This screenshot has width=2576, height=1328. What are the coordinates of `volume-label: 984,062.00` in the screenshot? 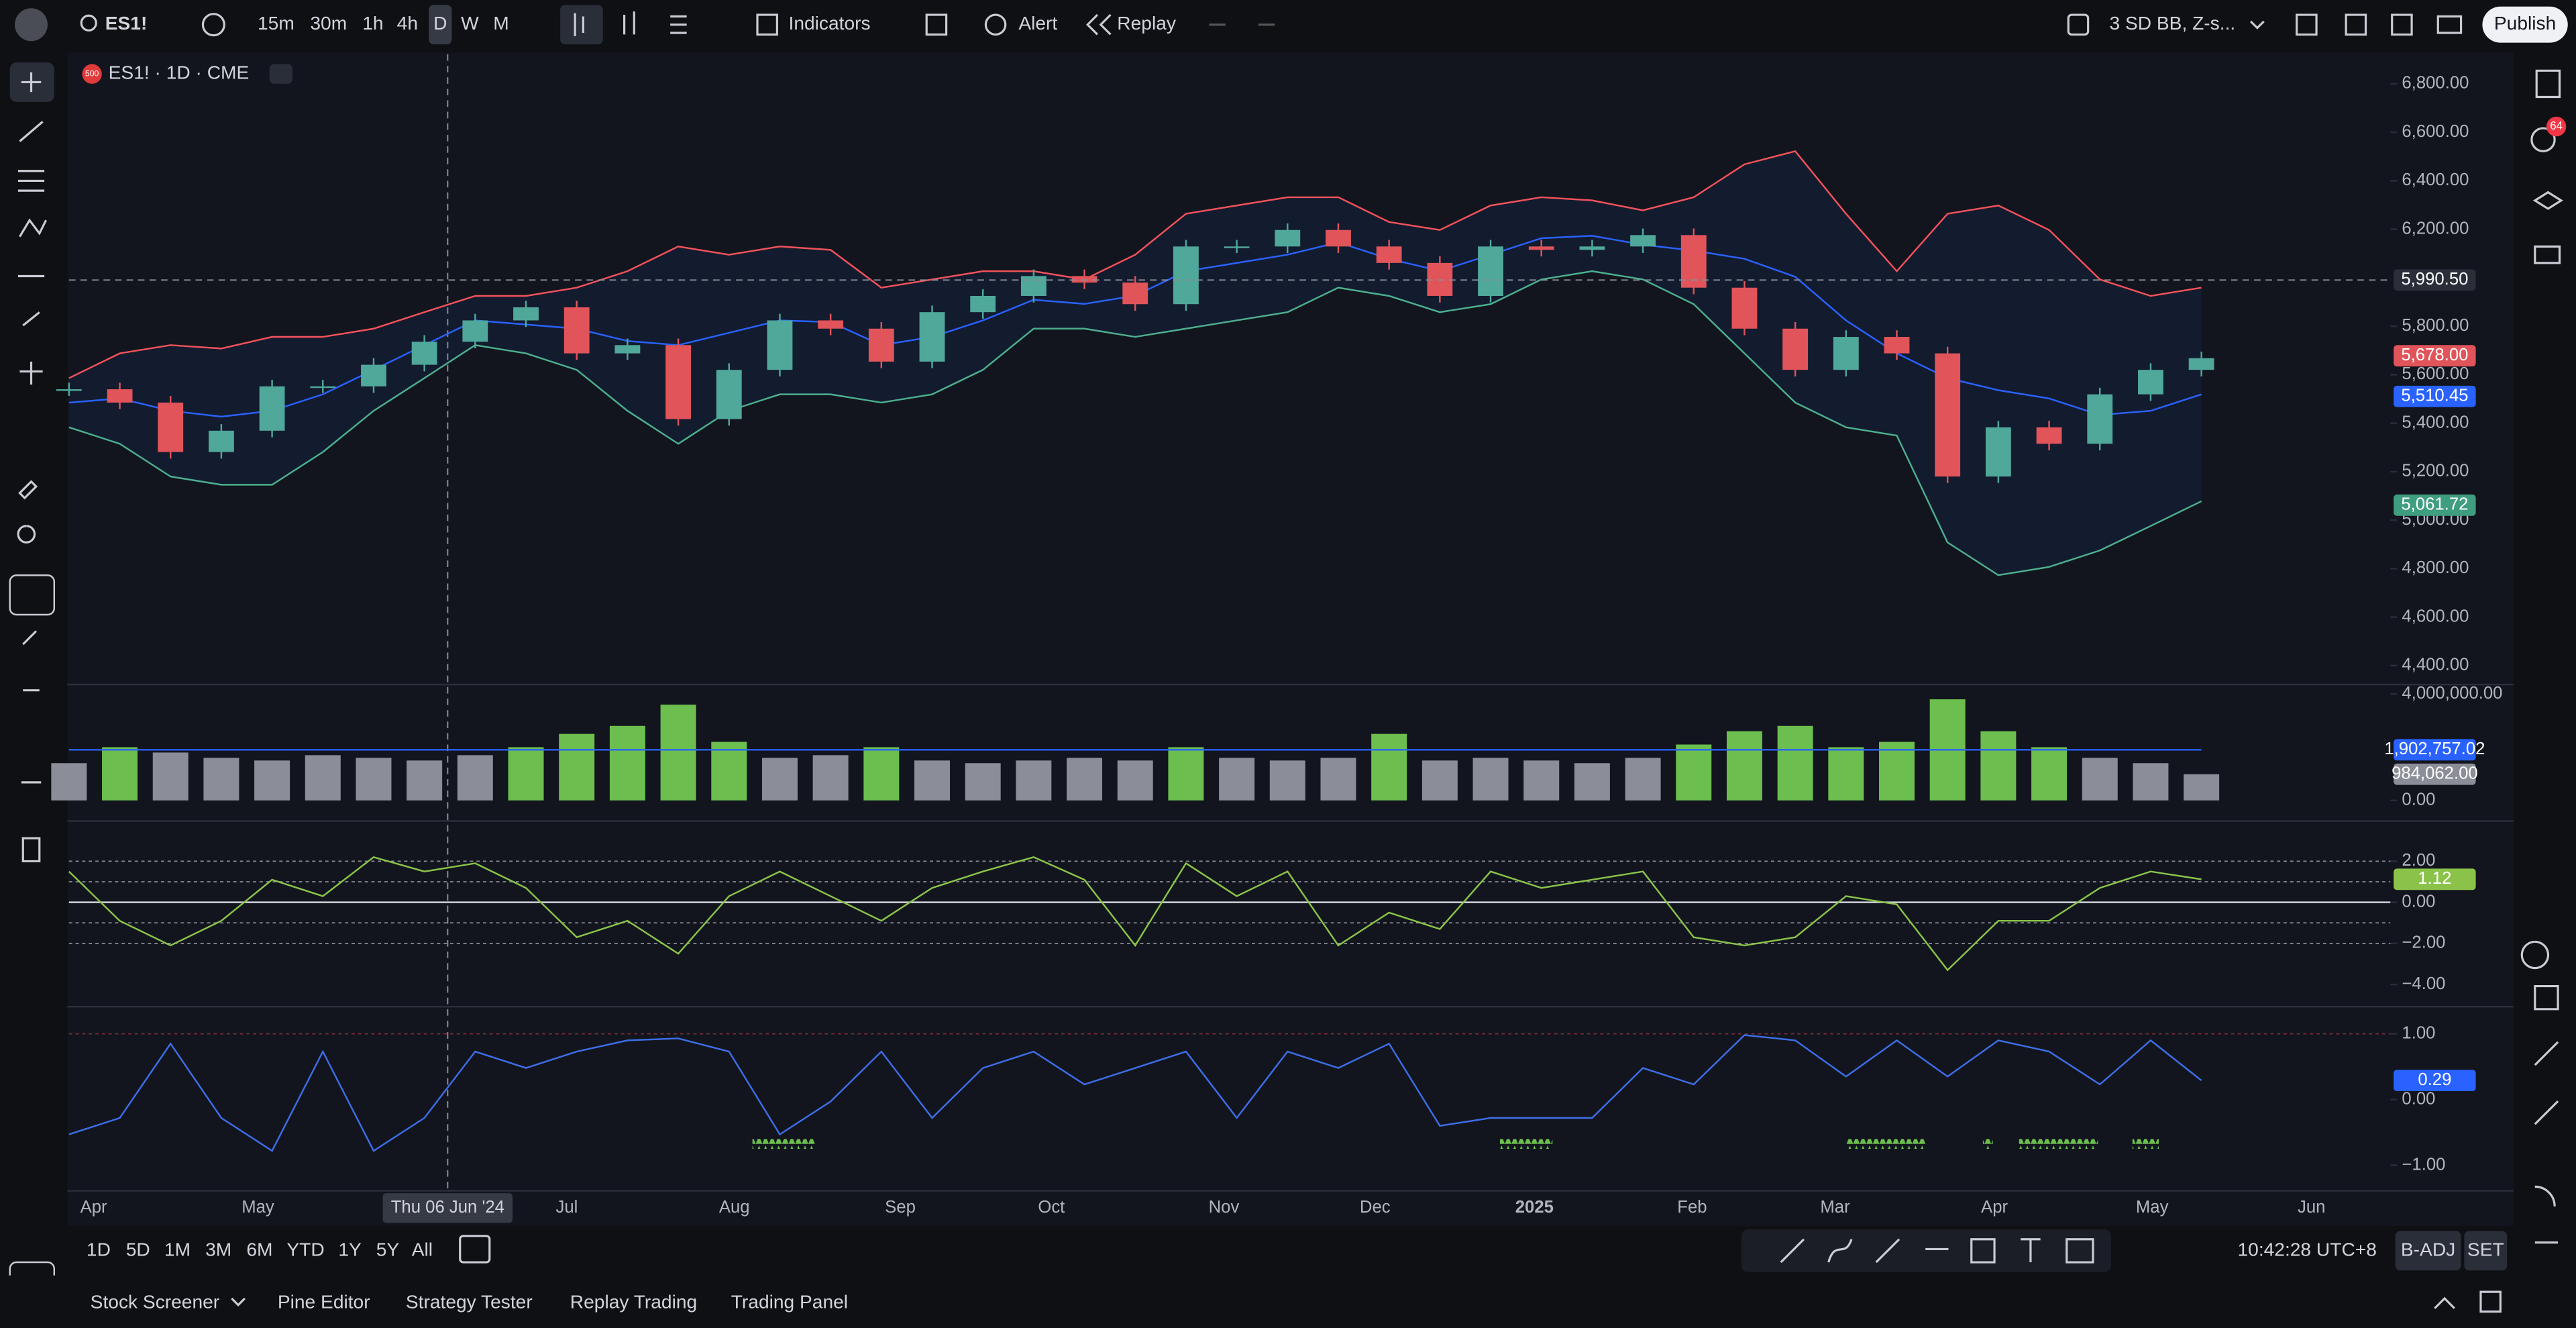 It's located at (2435, 773).